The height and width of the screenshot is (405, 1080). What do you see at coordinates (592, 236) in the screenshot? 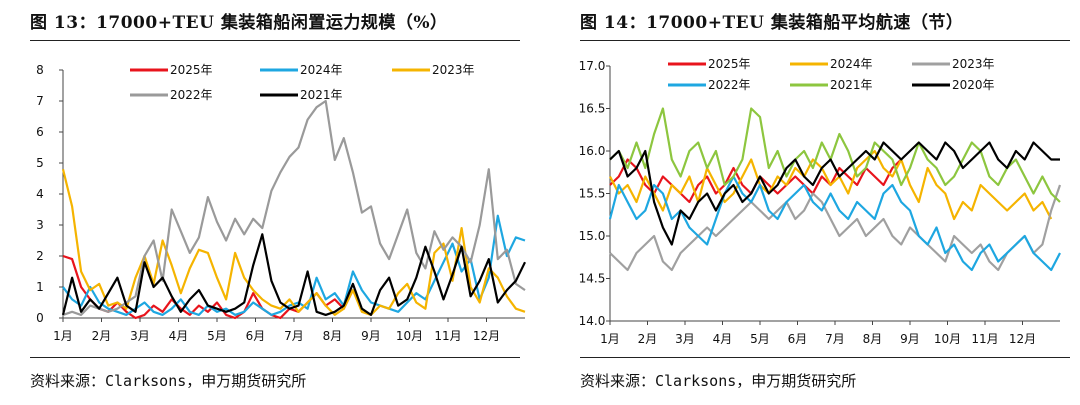
I see `y-tick-label: 15.0` at bounding box center [592, 236].